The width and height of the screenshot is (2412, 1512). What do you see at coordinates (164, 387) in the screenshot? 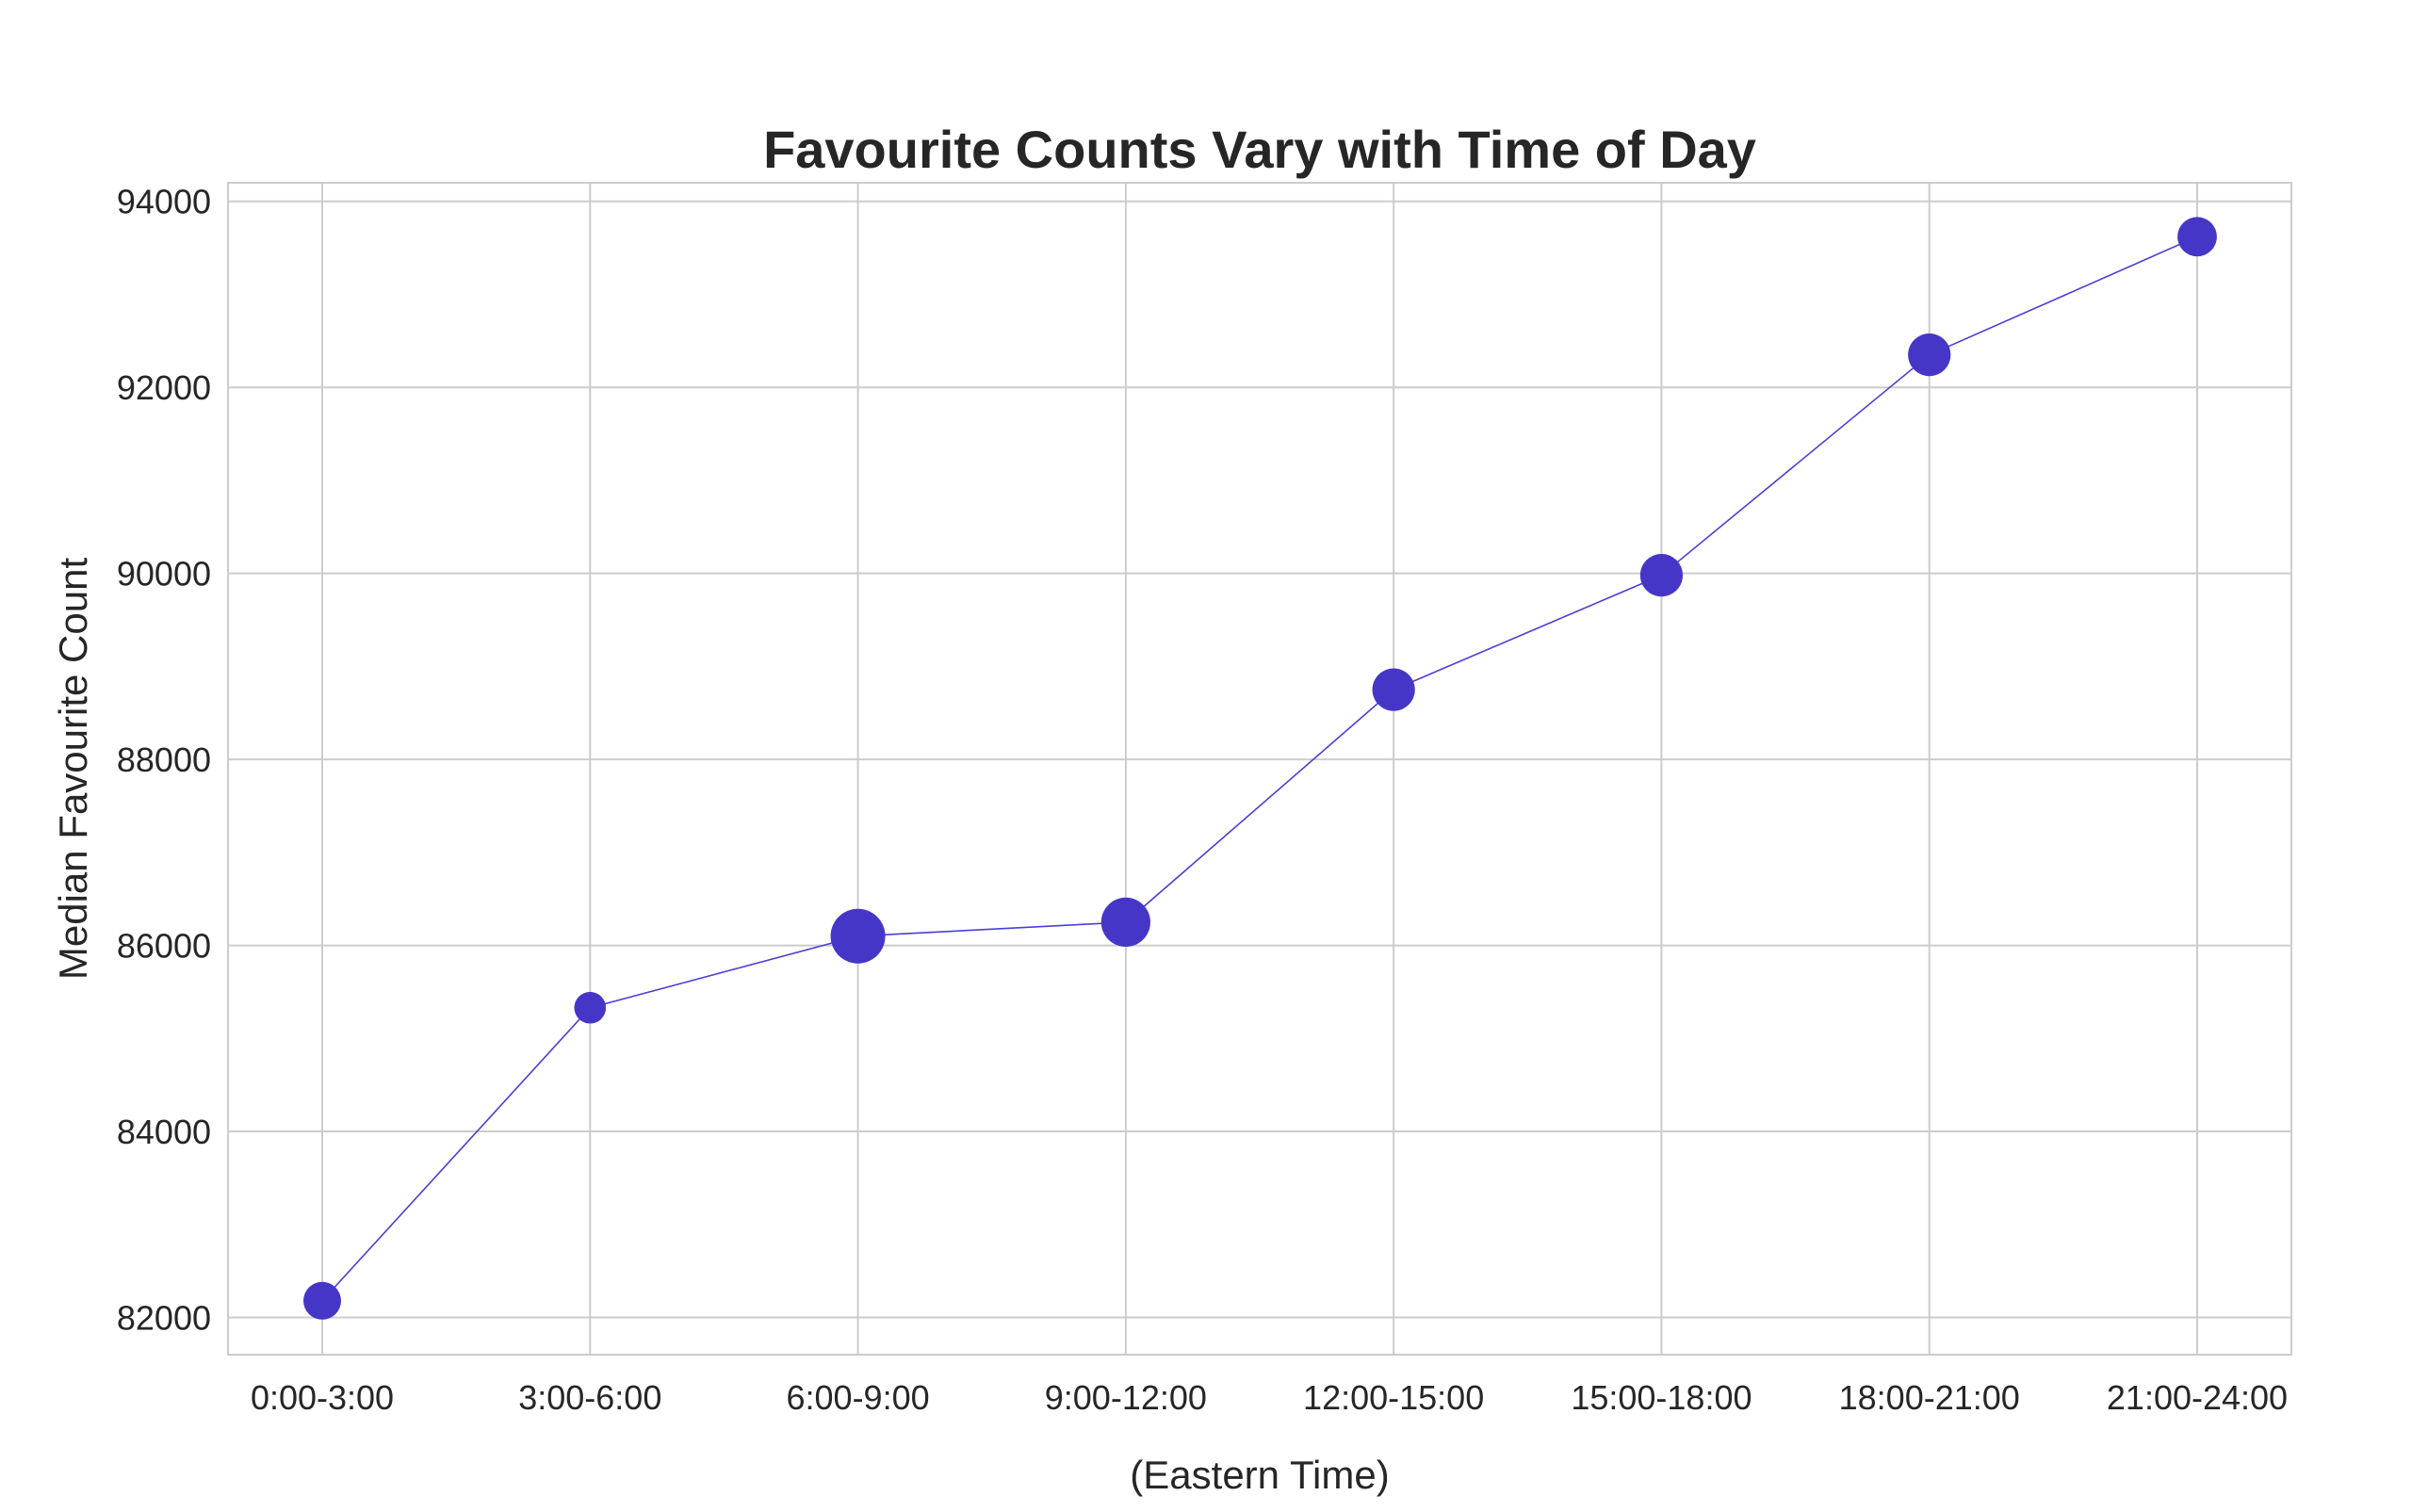
I see `y-tick-label: 92000` at bounding box center [164, 387].